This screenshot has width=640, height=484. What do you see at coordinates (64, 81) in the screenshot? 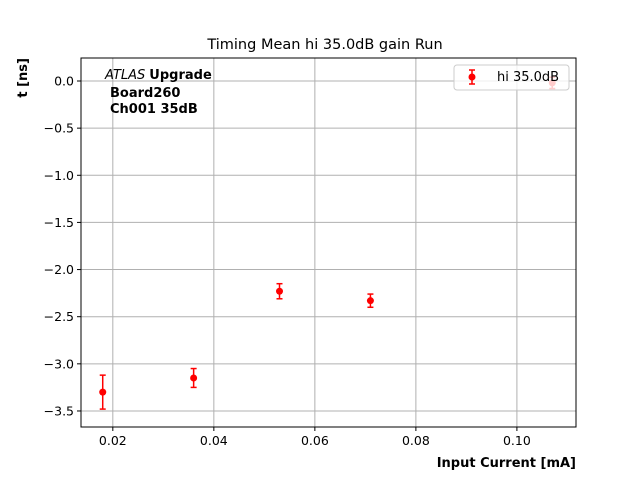
I see `y-tick-label: 0.0` at bounding box center [64, 81].